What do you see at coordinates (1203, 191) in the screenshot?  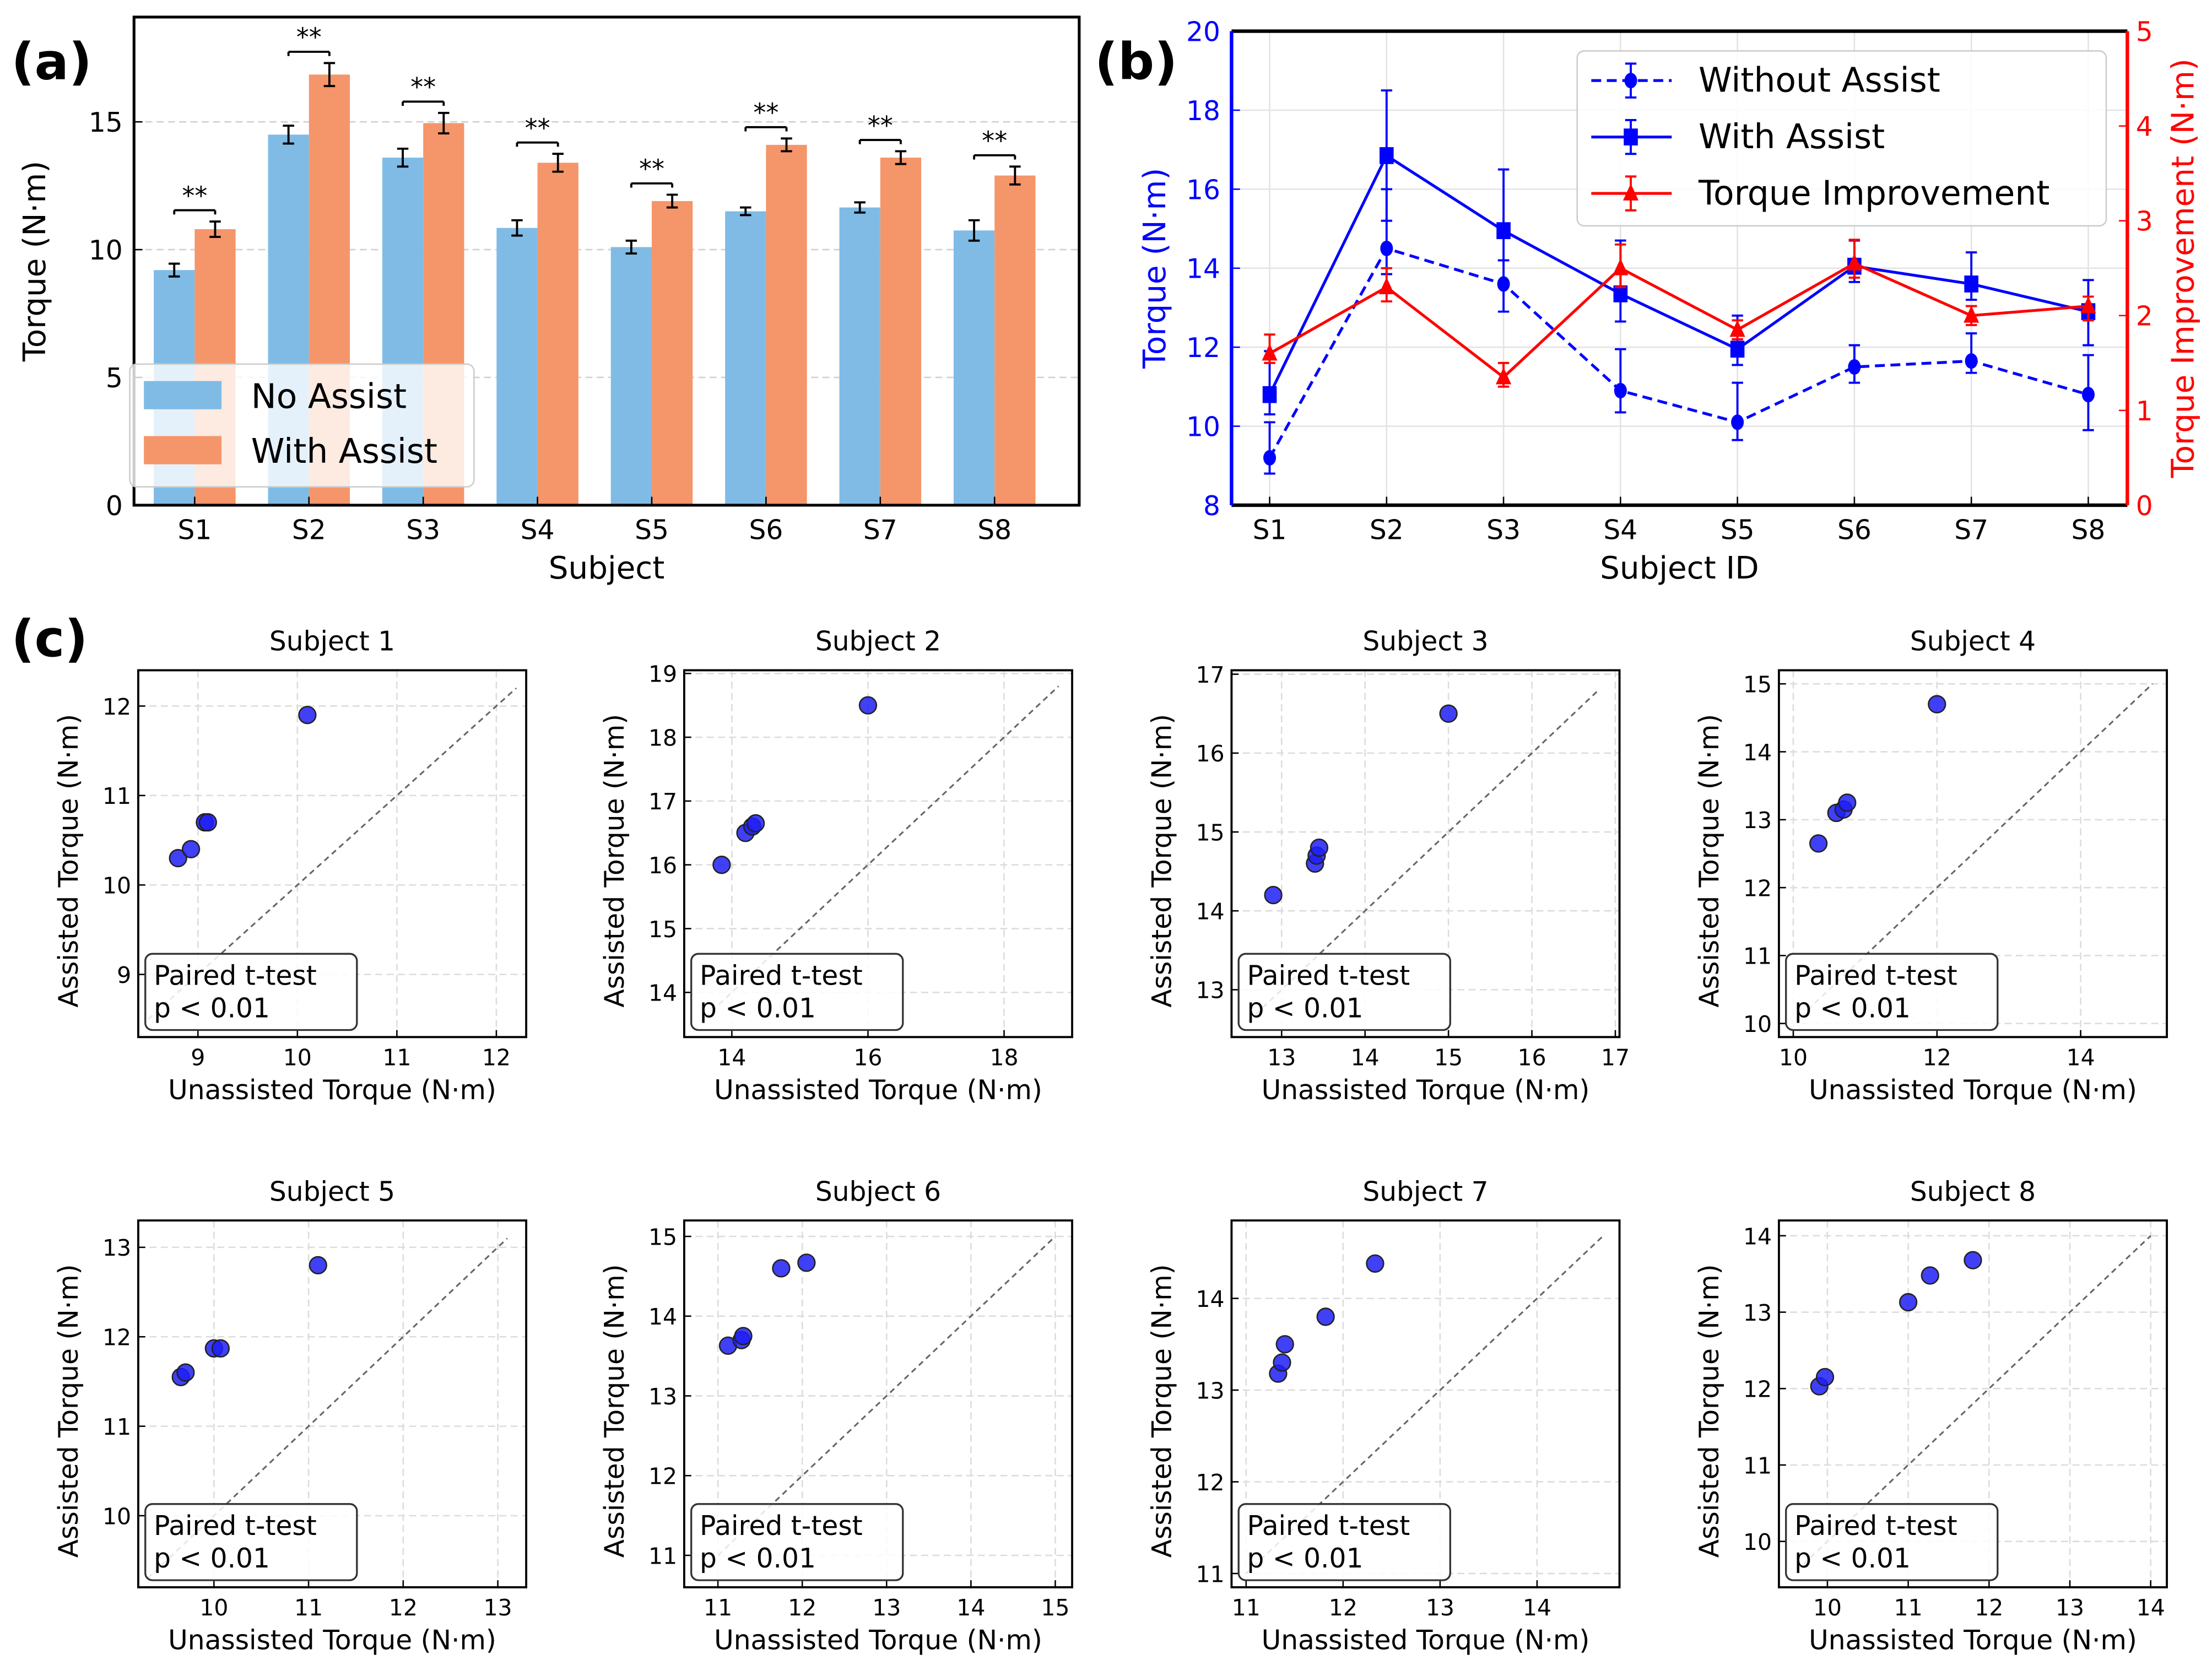 I see `left-y-tick-label: 16` at bounding box center [1203, 191].